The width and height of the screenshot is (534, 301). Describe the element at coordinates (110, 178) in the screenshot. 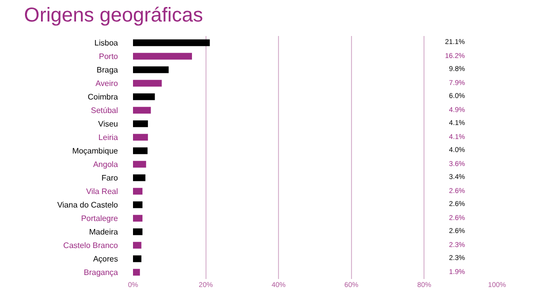

I see `y-tick-label: Faro` at that location.